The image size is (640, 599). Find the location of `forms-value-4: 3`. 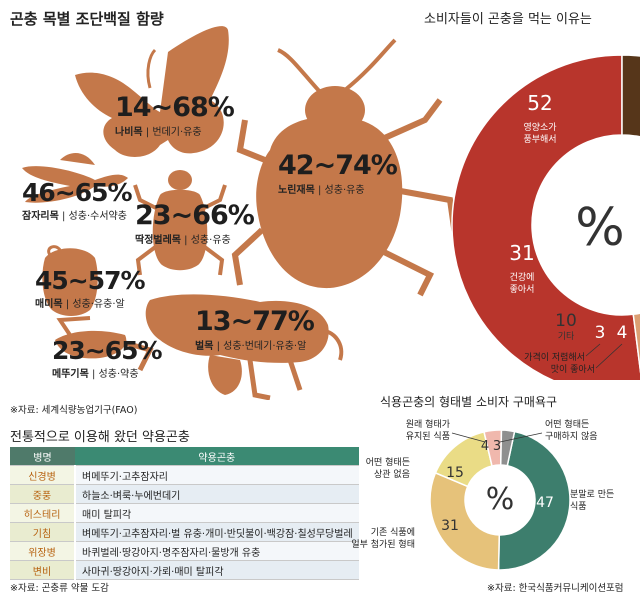

forms-value-4: 3 is located at coordinates (497, 446).